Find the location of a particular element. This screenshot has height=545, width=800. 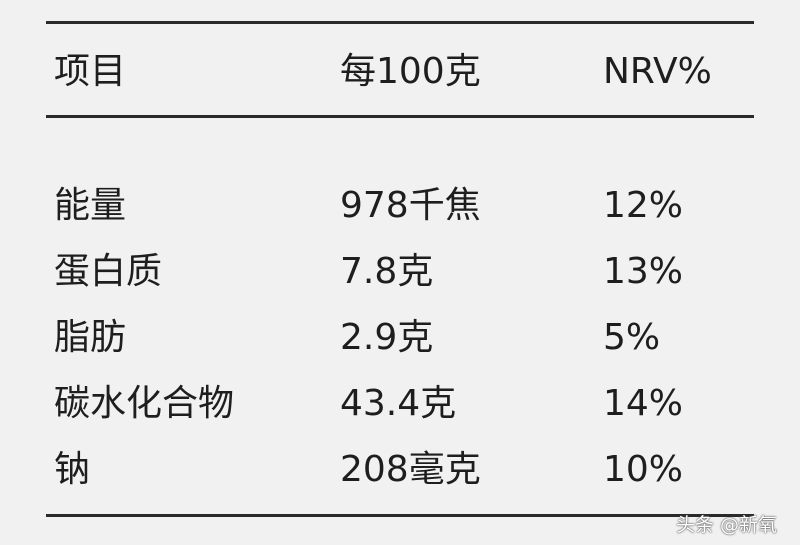

table-cell: 208毫克 is located at coordinates (410, 469).